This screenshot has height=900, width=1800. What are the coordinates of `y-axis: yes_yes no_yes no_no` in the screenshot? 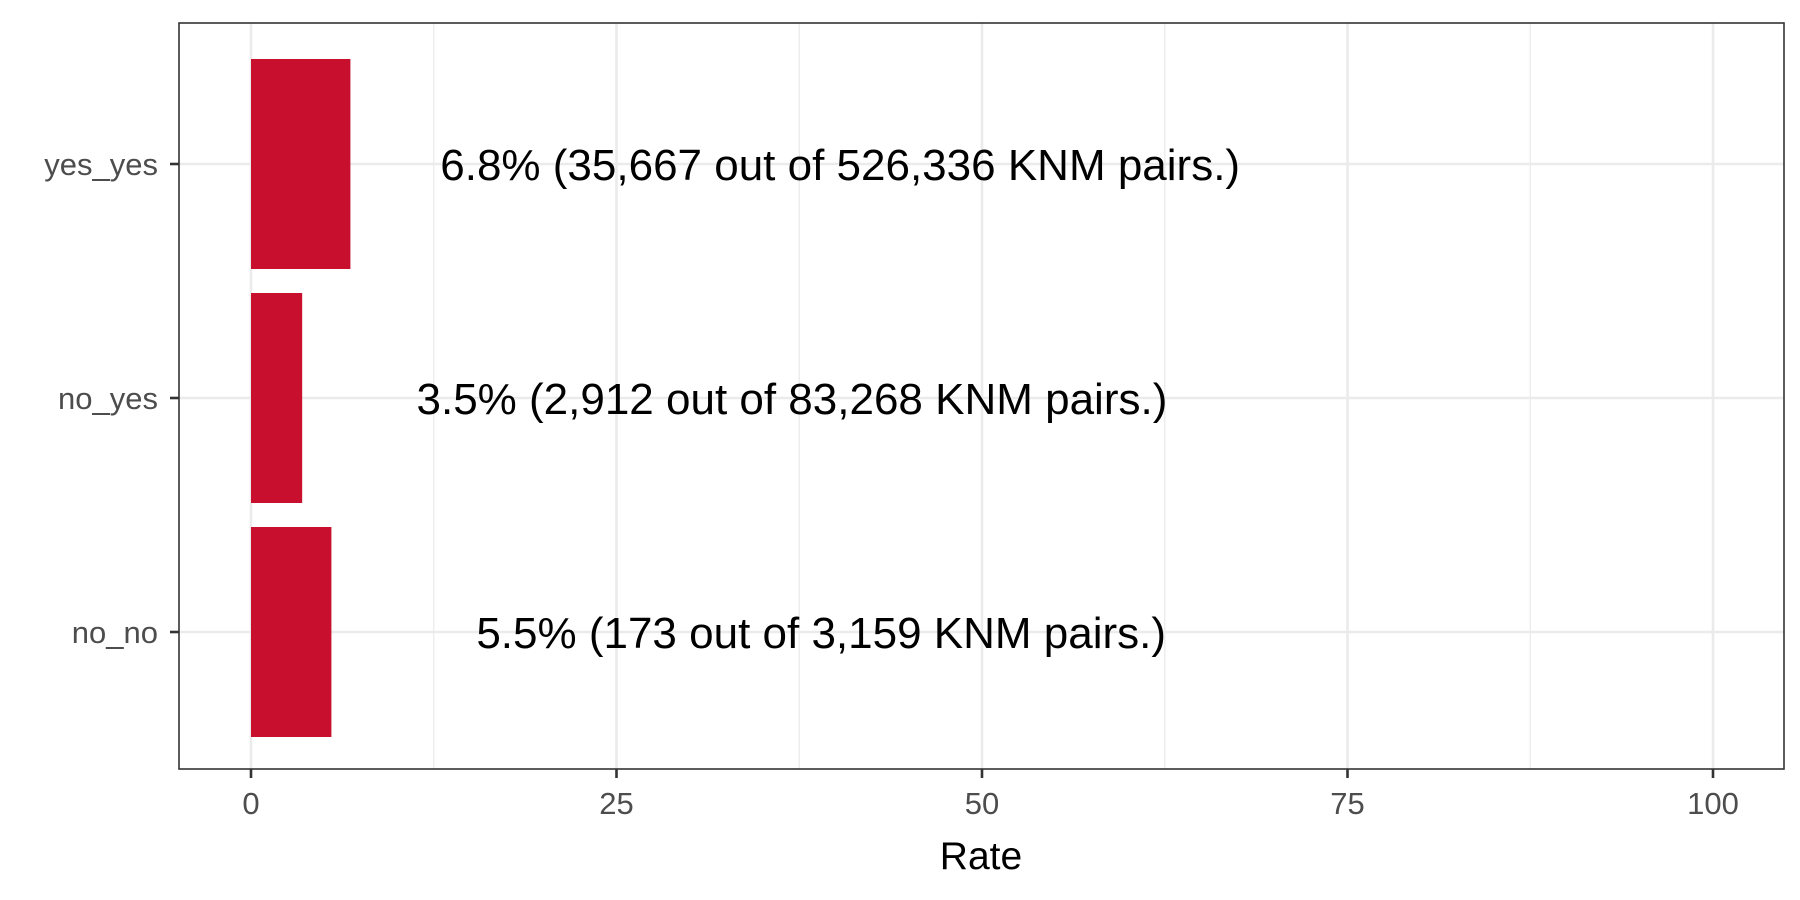 It's located at (111, 398).